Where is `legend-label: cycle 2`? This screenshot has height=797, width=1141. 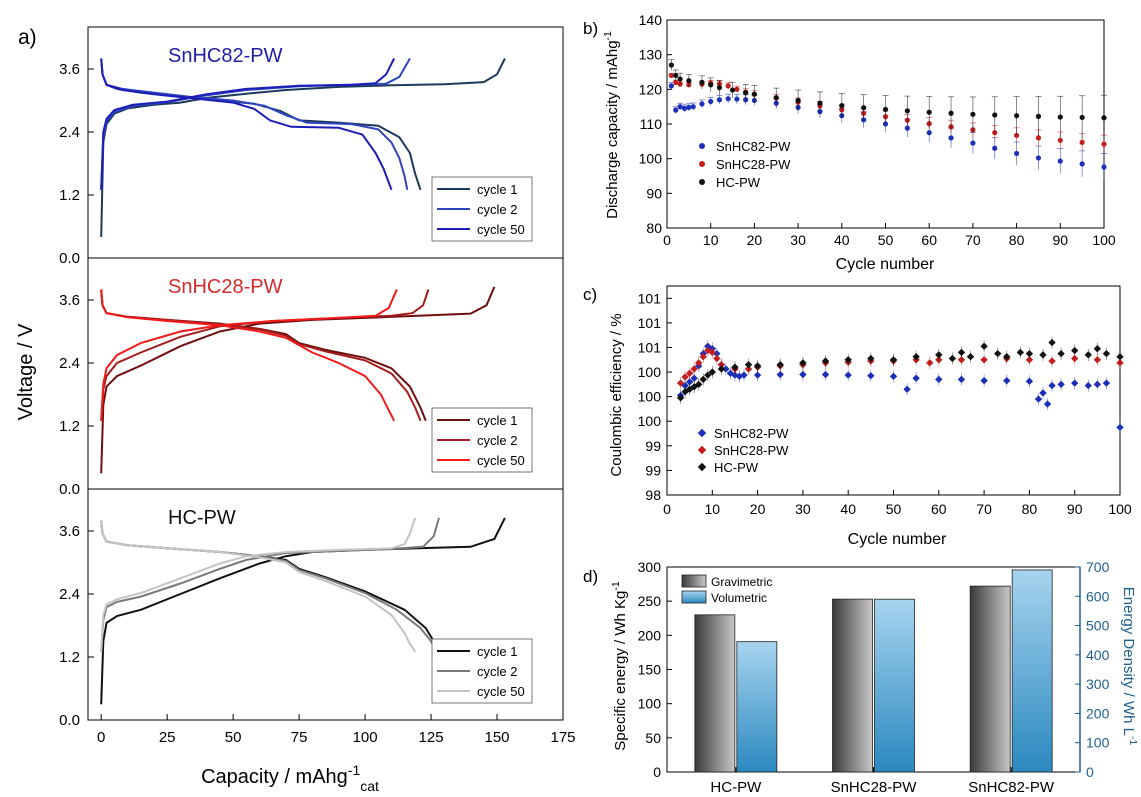 legend-label: cycle 2 is located at coordinates (497, 209).